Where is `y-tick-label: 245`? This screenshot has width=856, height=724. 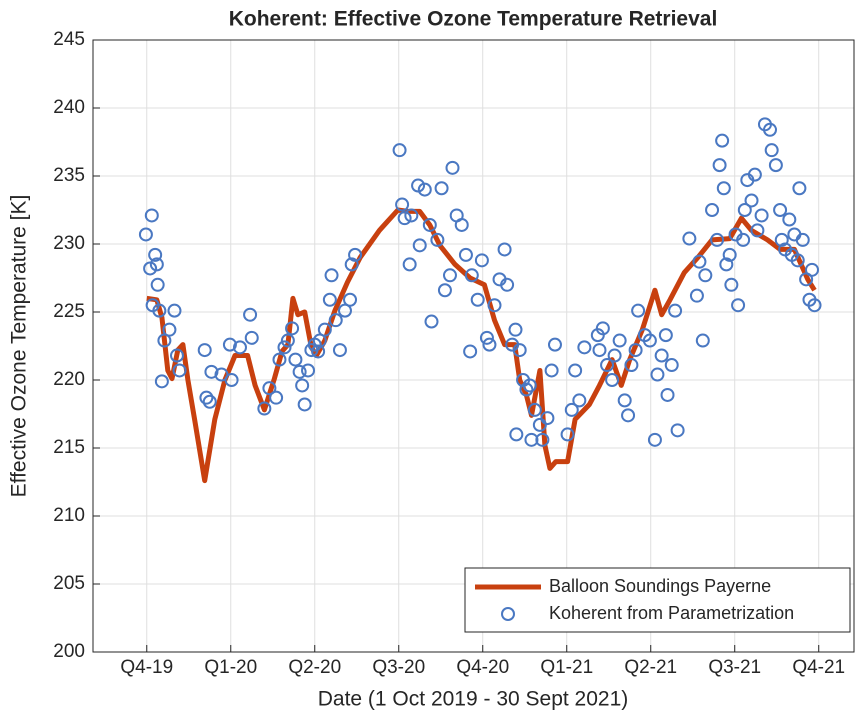 y-tick-label: 245 is located at coordinates (69, 39).